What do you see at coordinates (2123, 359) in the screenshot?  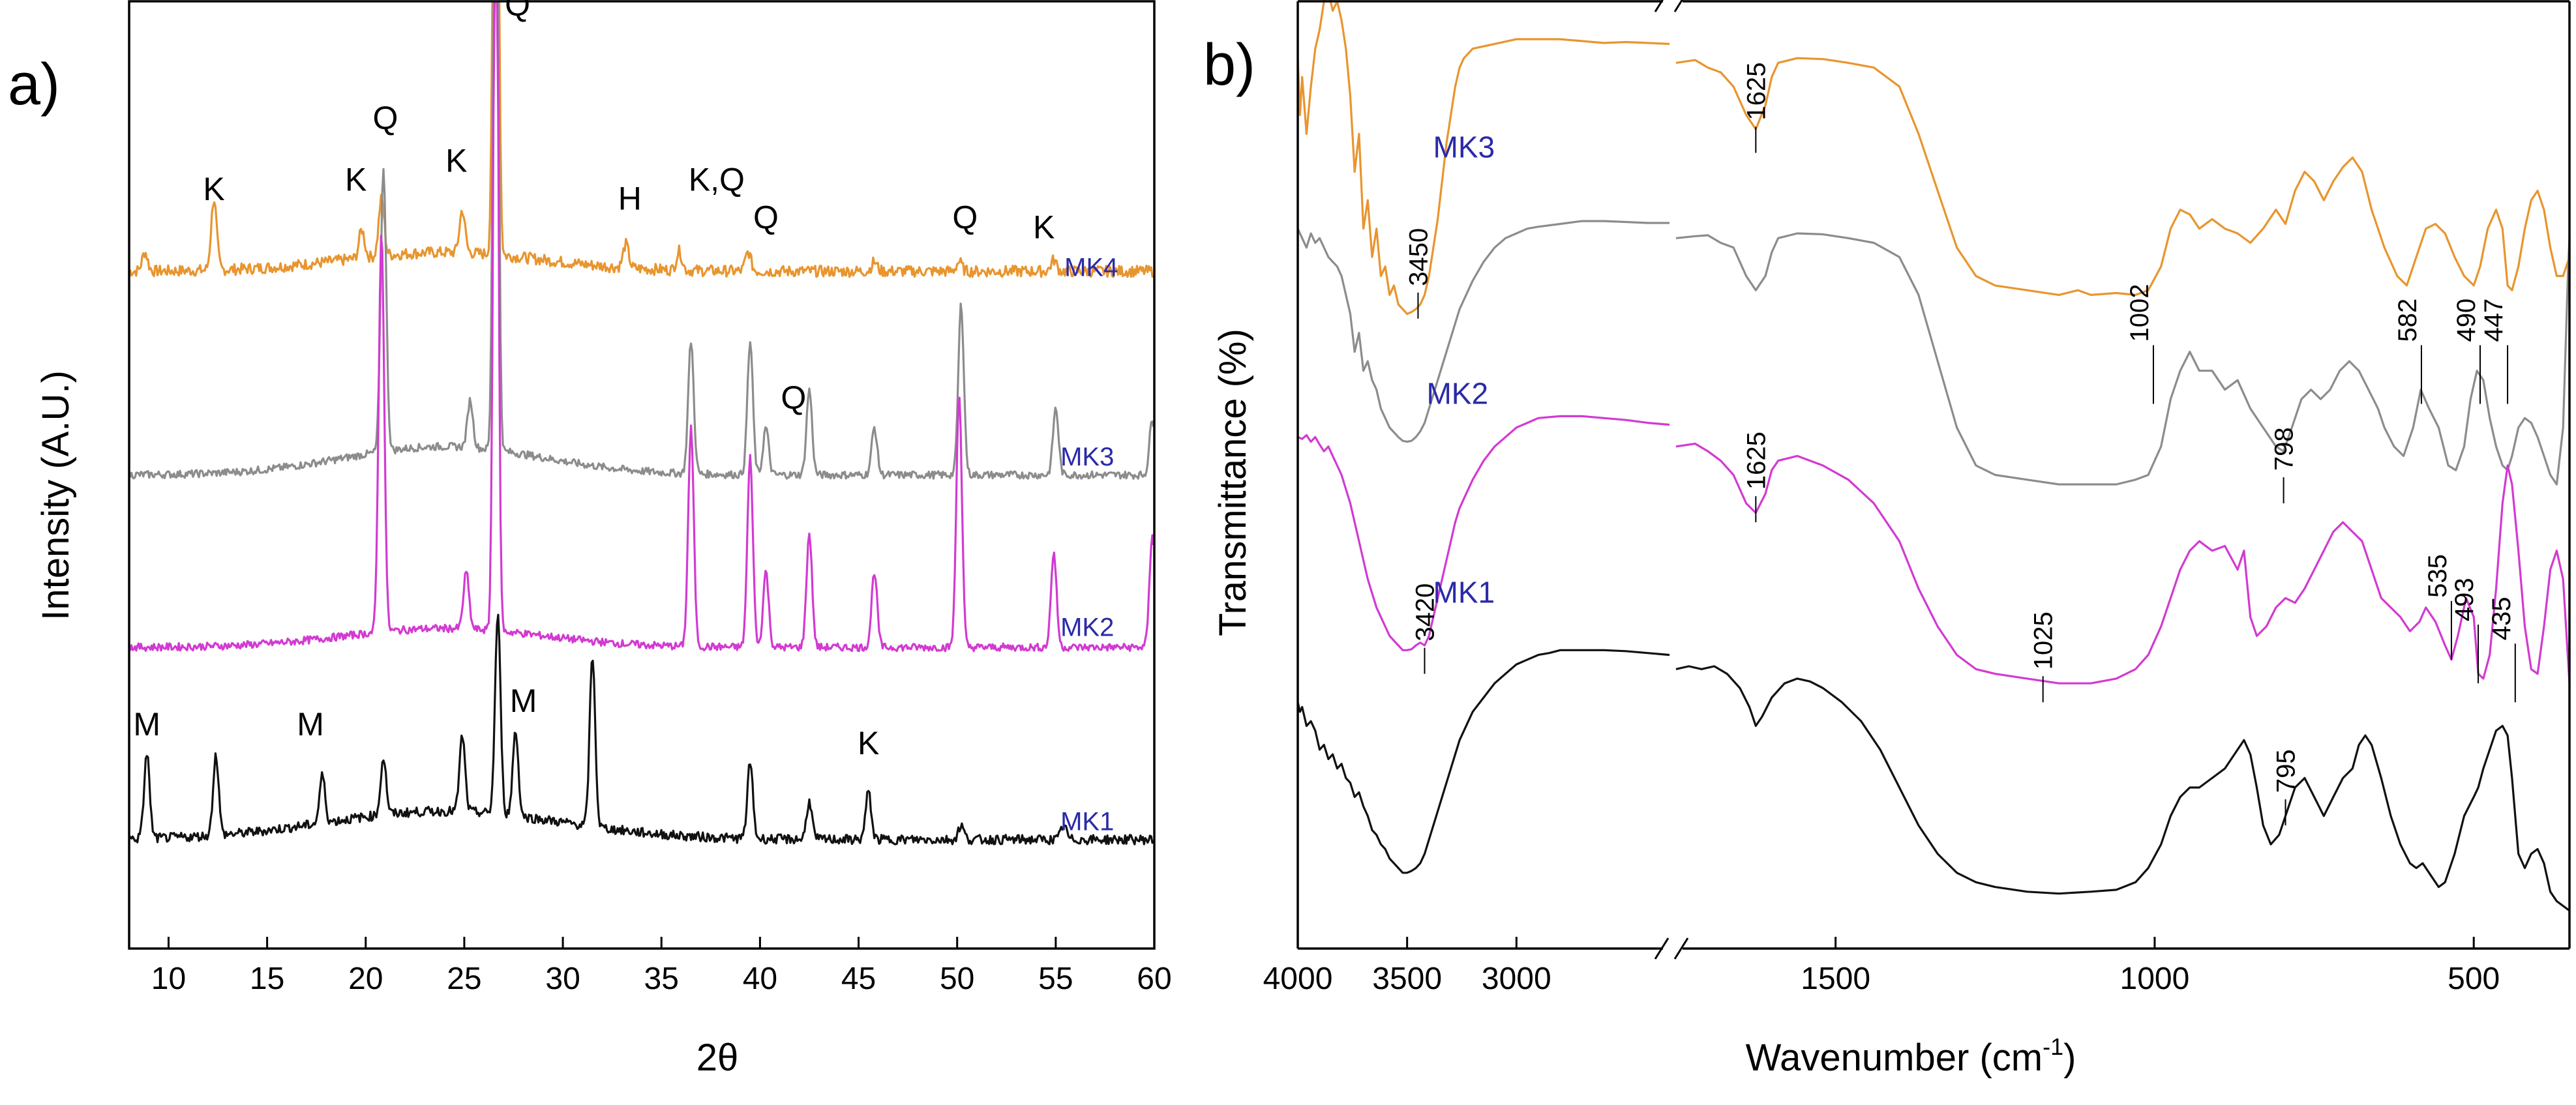 I see `ftir-trace-mk3-low` at bounding box center [2123, 359].